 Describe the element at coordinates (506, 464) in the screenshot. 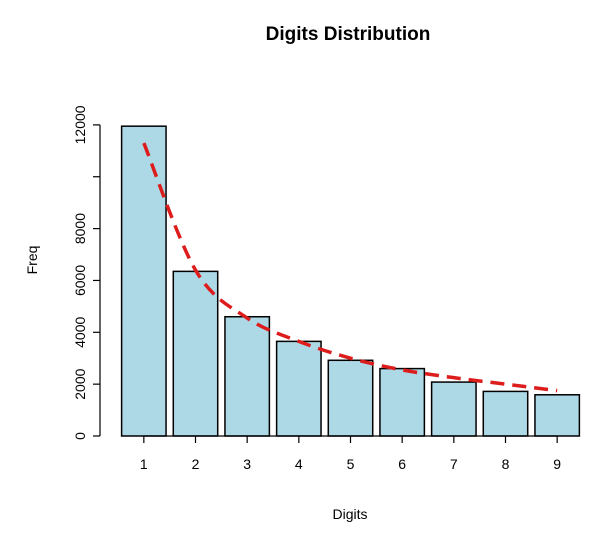

I see `x-tick-label-8: 8` at that location.